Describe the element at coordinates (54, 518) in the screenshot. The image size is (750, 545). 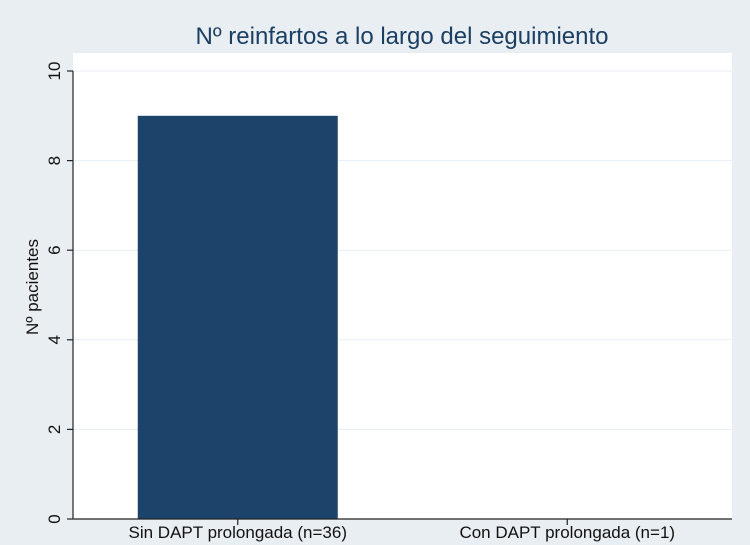
I see `y-tick-label: 0` at that location.